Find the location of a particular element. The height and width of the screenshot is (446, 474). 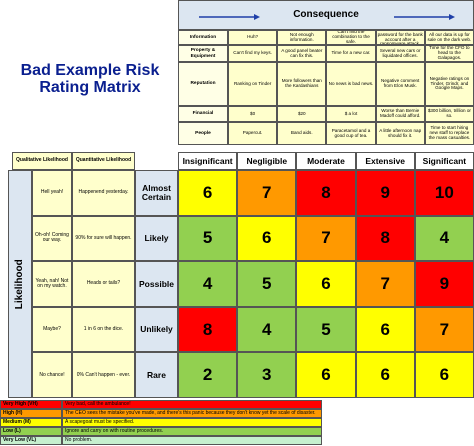

consequence-cell: $20 is located at coordinates (302, 114).